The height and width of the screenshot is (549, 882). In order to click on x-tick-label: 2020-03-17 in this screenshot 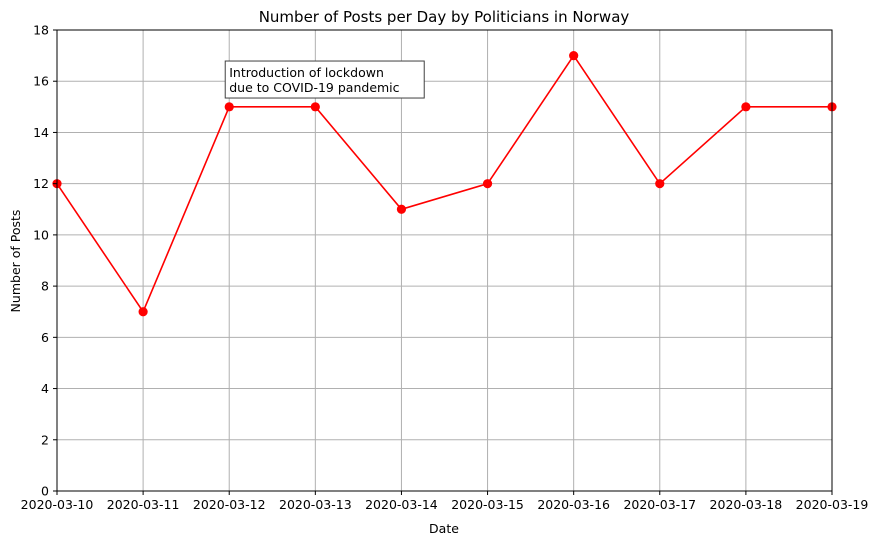, I will do `click(659, 504)`.